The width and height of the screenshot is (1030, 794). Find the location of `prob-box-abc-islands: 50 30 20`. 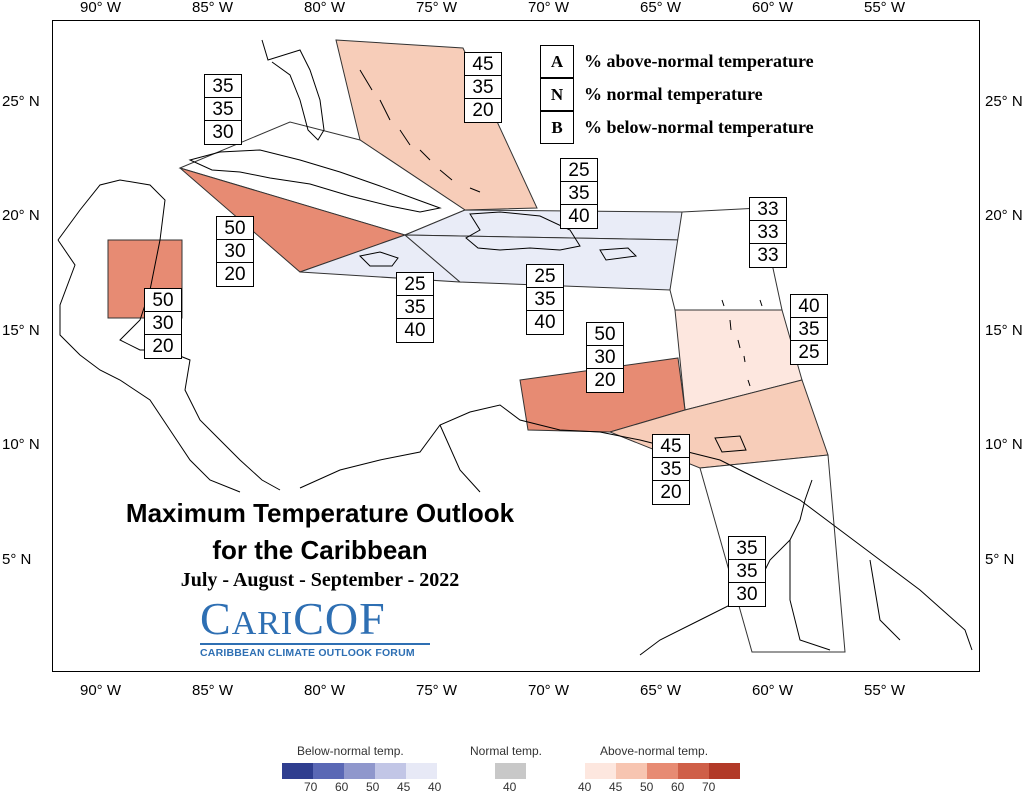

prob-box-abc-islands: 50 30 20 is located at coordinates (605, 357).